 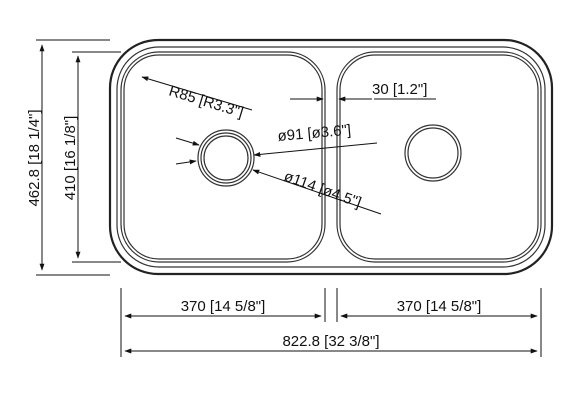 What do you see at coordinates (278, 176) in the screenshot?
I see `drain-outer-diameter-dimension` at bounding box center [278, 176].